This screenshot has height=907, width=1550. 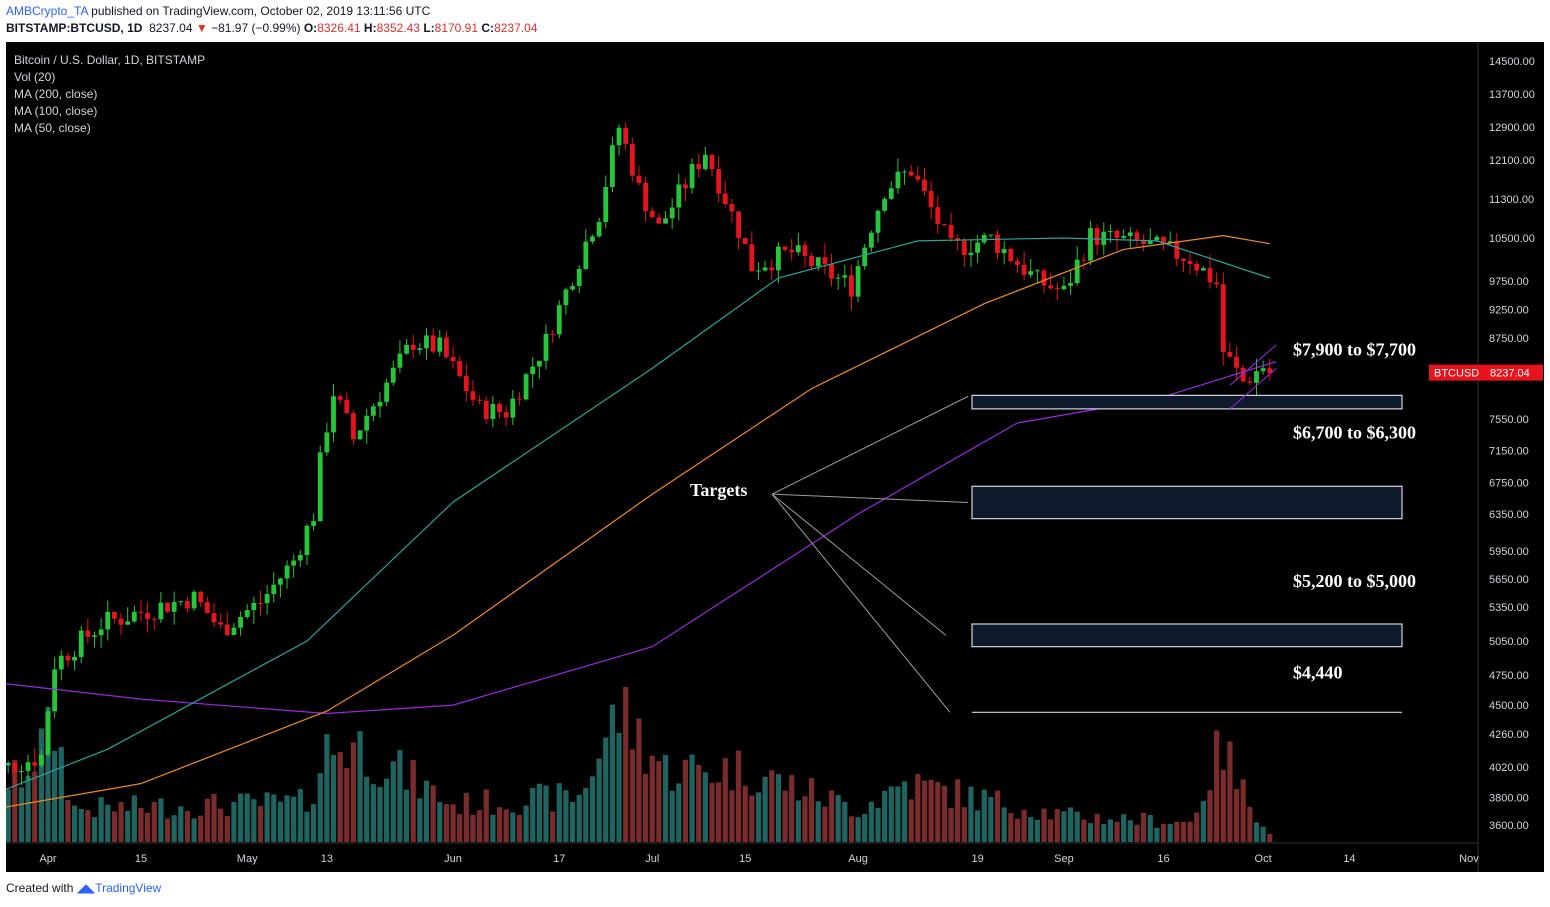 I want to click on price-tick-label: 8750.00, so click(x=1509, y=339).